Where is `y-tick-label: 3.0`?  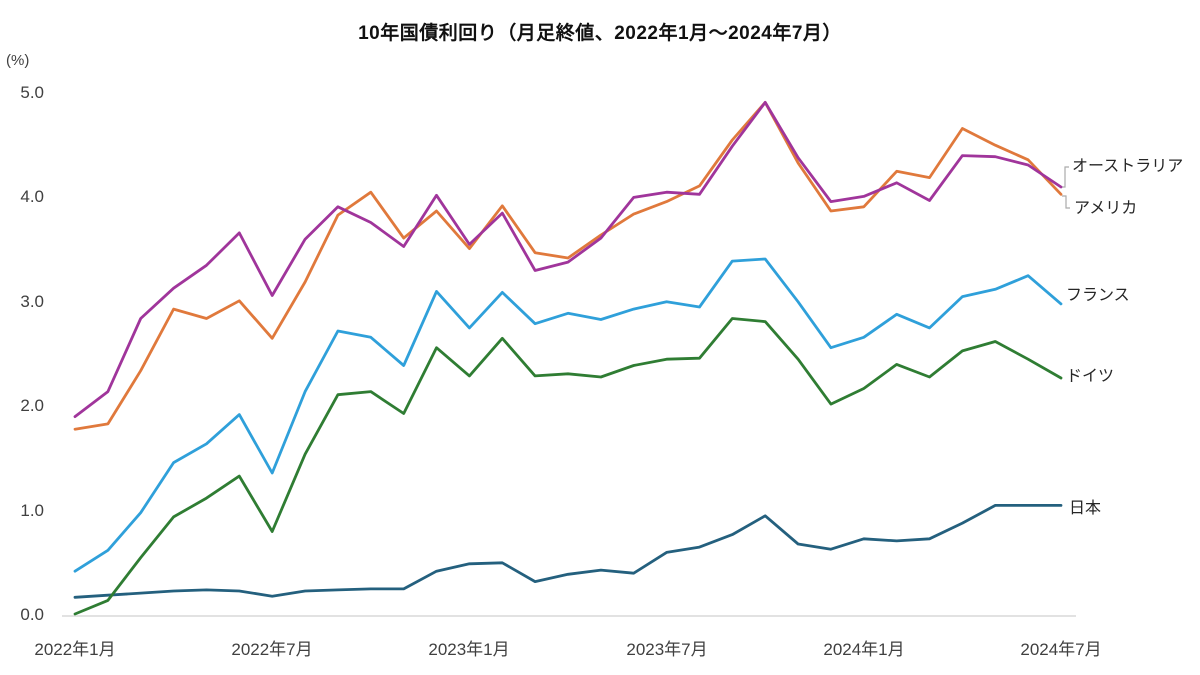 y-tick-label: 3.0 is located at coordinates (32, 301).